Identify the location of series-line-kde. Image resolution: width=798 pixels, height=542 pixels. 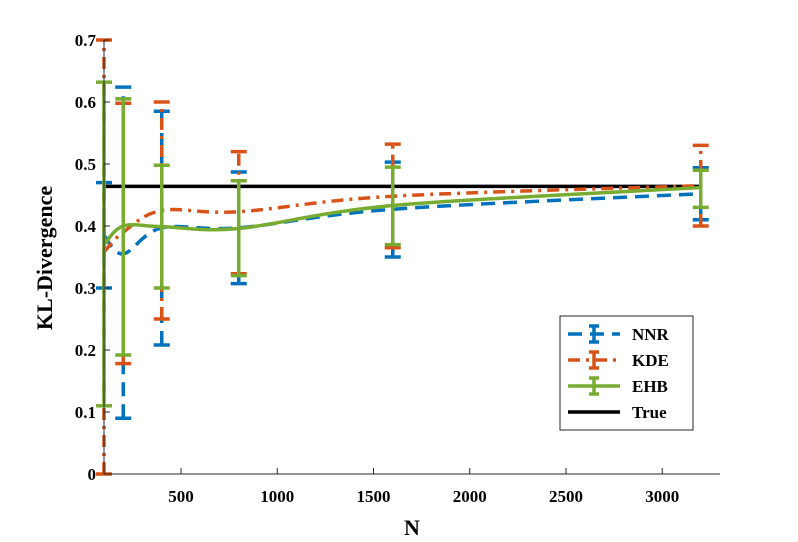
(401, 218).